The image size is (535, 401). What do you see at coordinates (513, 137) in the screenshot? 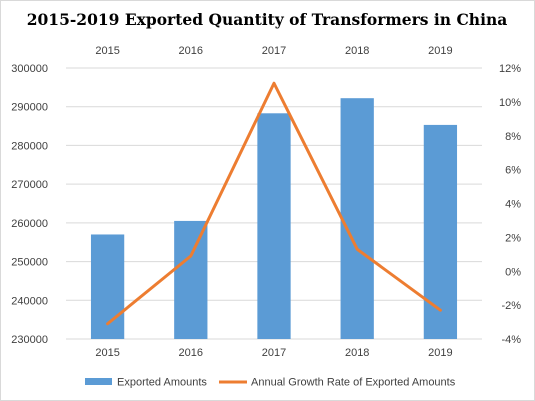
I see `y-right-tick-label: 8%` at bounding box center [513, 137].